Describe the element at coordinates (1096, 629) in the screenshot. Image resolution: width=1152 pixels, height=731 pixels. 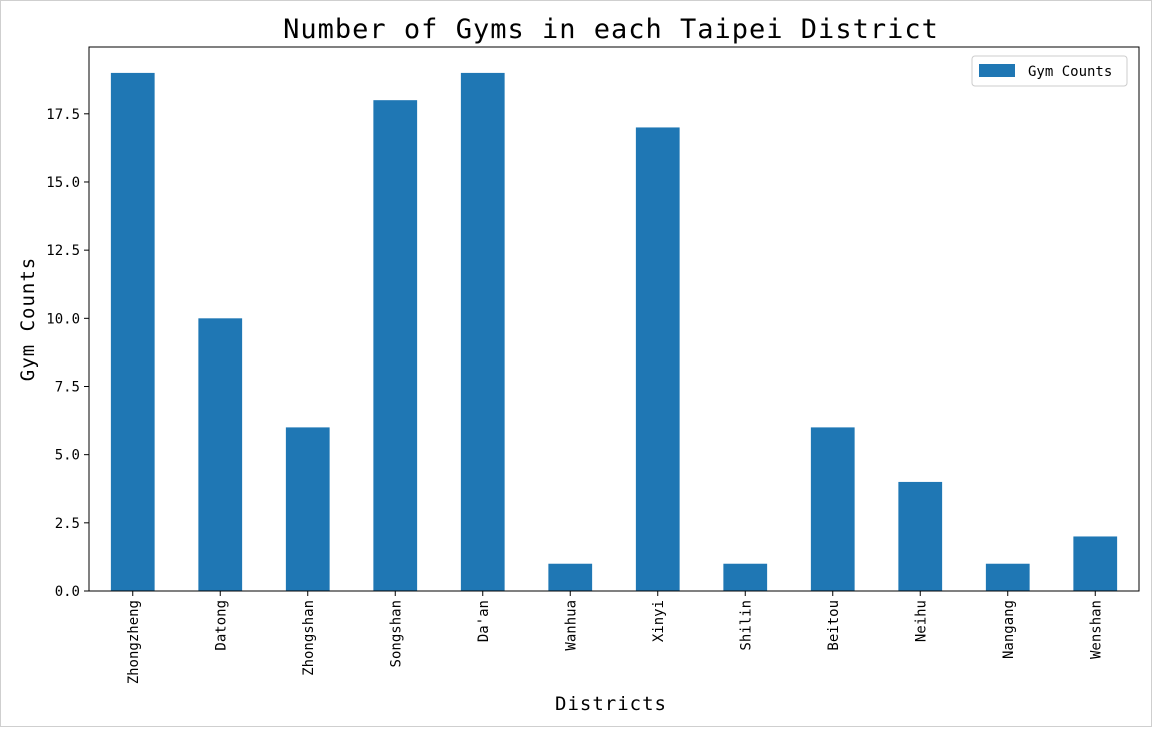
I see `x-tick-label: Wenshan` at that location.